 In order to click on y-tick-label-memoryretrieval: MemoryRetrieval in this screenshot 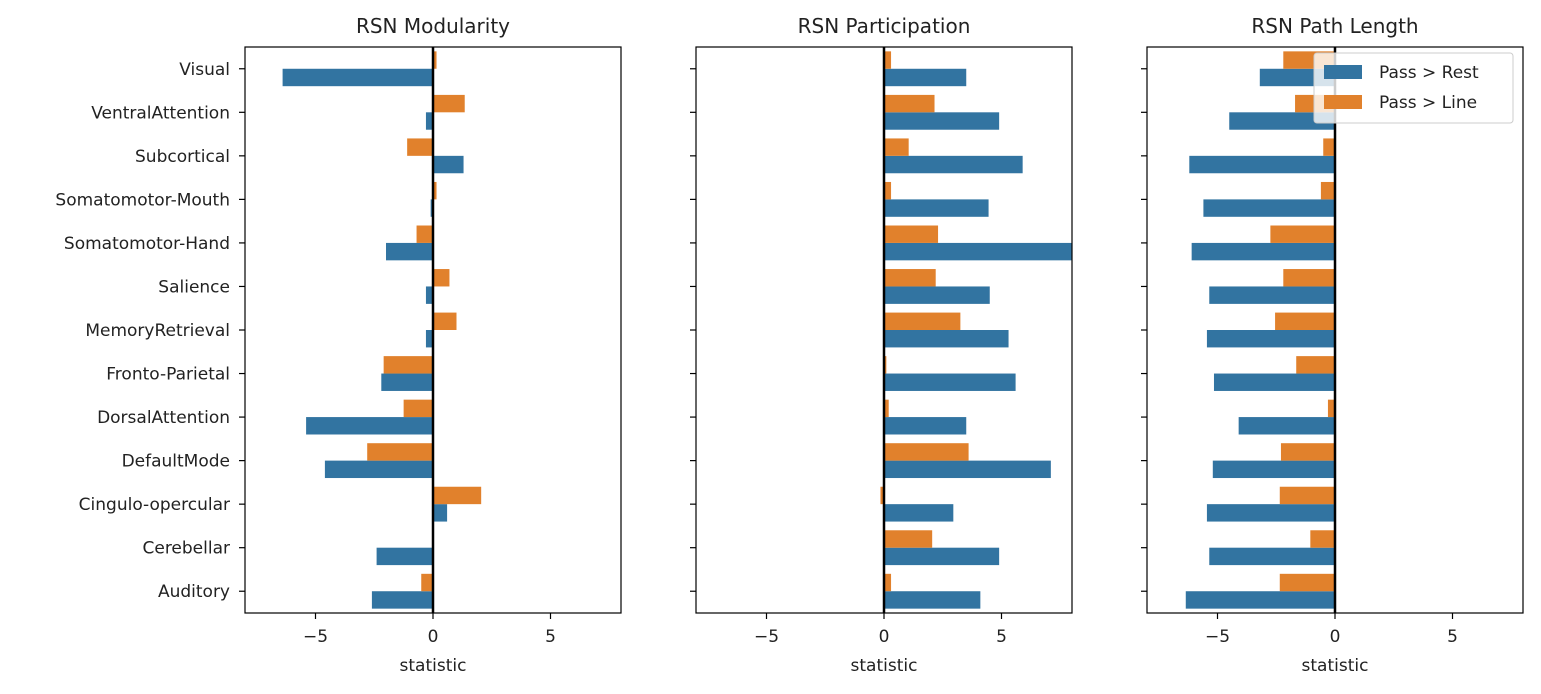, I will do `click(157, 331)`.